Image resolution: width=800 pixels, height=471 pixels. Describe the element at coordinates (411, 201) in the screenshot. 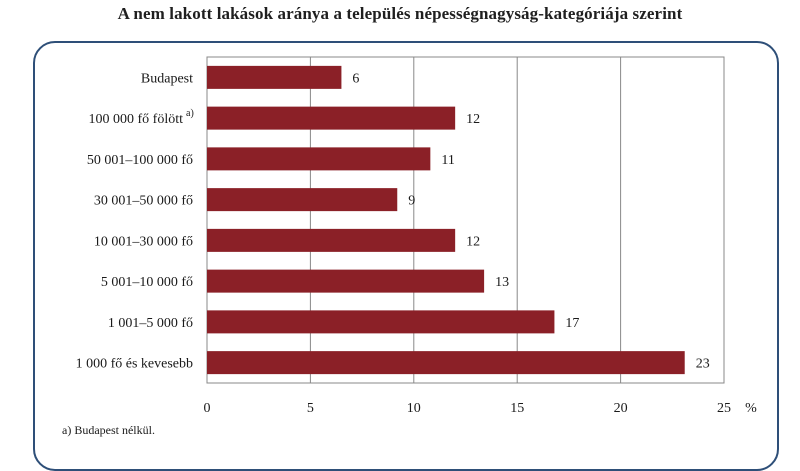

I see `value-label: 9` at that location.